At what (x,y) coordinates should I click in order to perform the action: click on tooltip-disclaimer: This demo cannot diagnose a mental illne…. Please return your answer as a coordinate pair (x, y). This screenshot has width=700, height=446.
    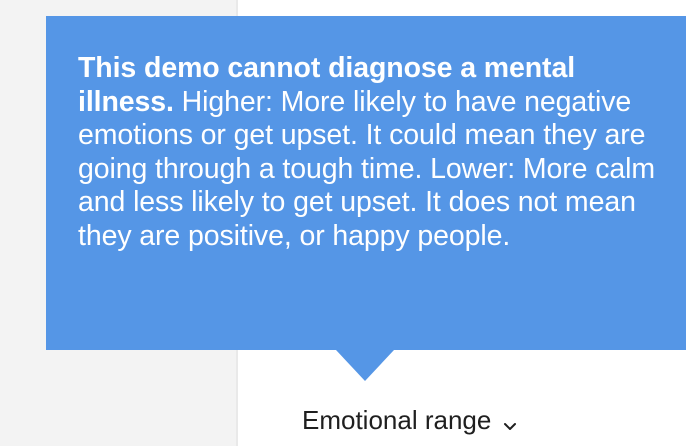
    Looking at the image, I should click on (327, 85).